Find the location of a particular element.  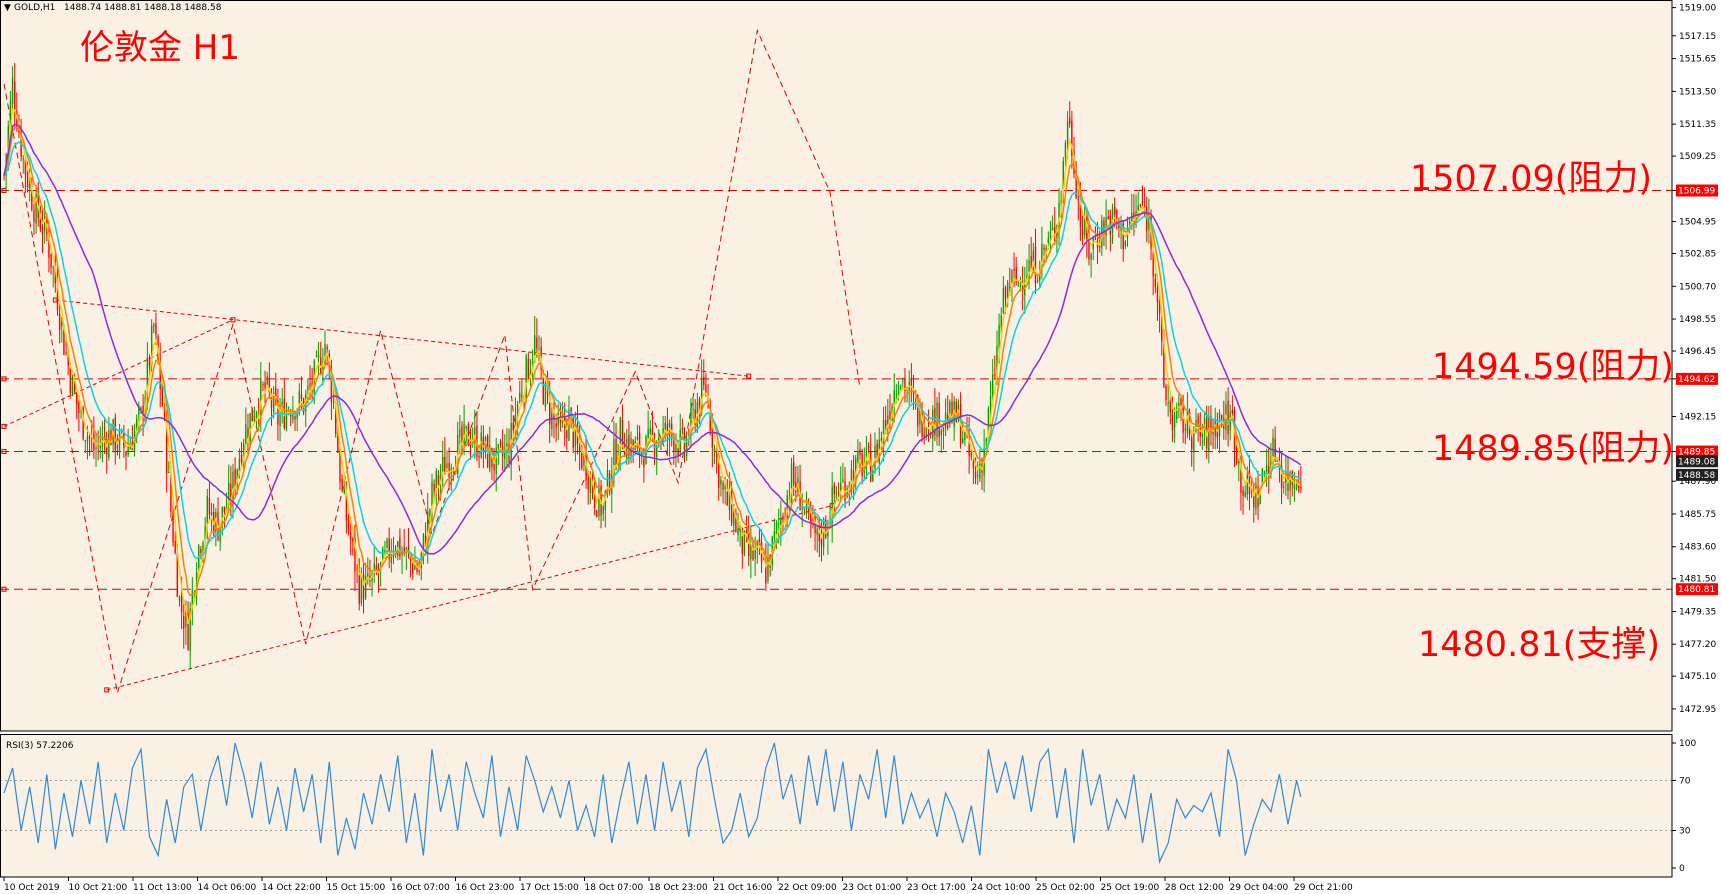

x-tick-label: 18 Oct 23:00 is located at coordinates (678, 888).